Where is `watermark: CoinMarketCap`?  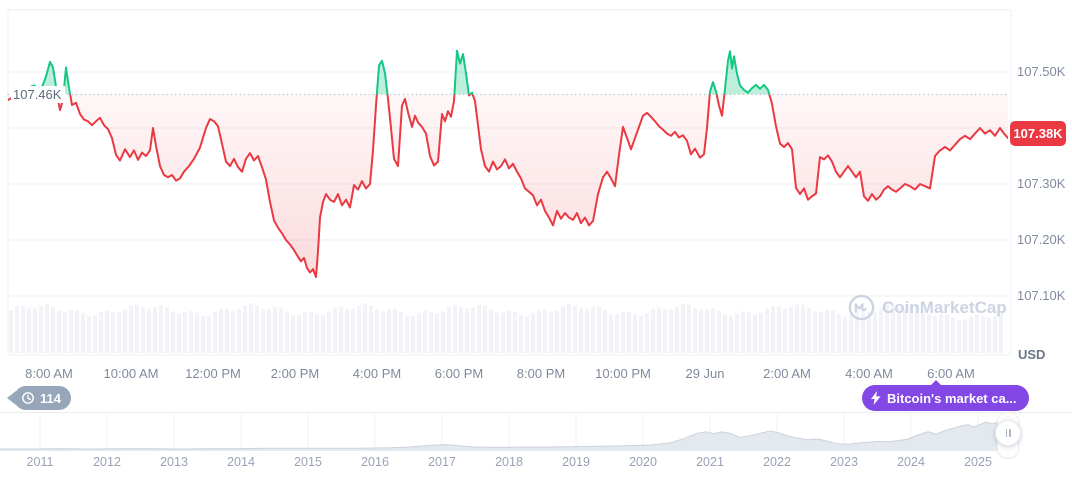 watermark: CoinMarketCap is located at coordinates (927, 307).